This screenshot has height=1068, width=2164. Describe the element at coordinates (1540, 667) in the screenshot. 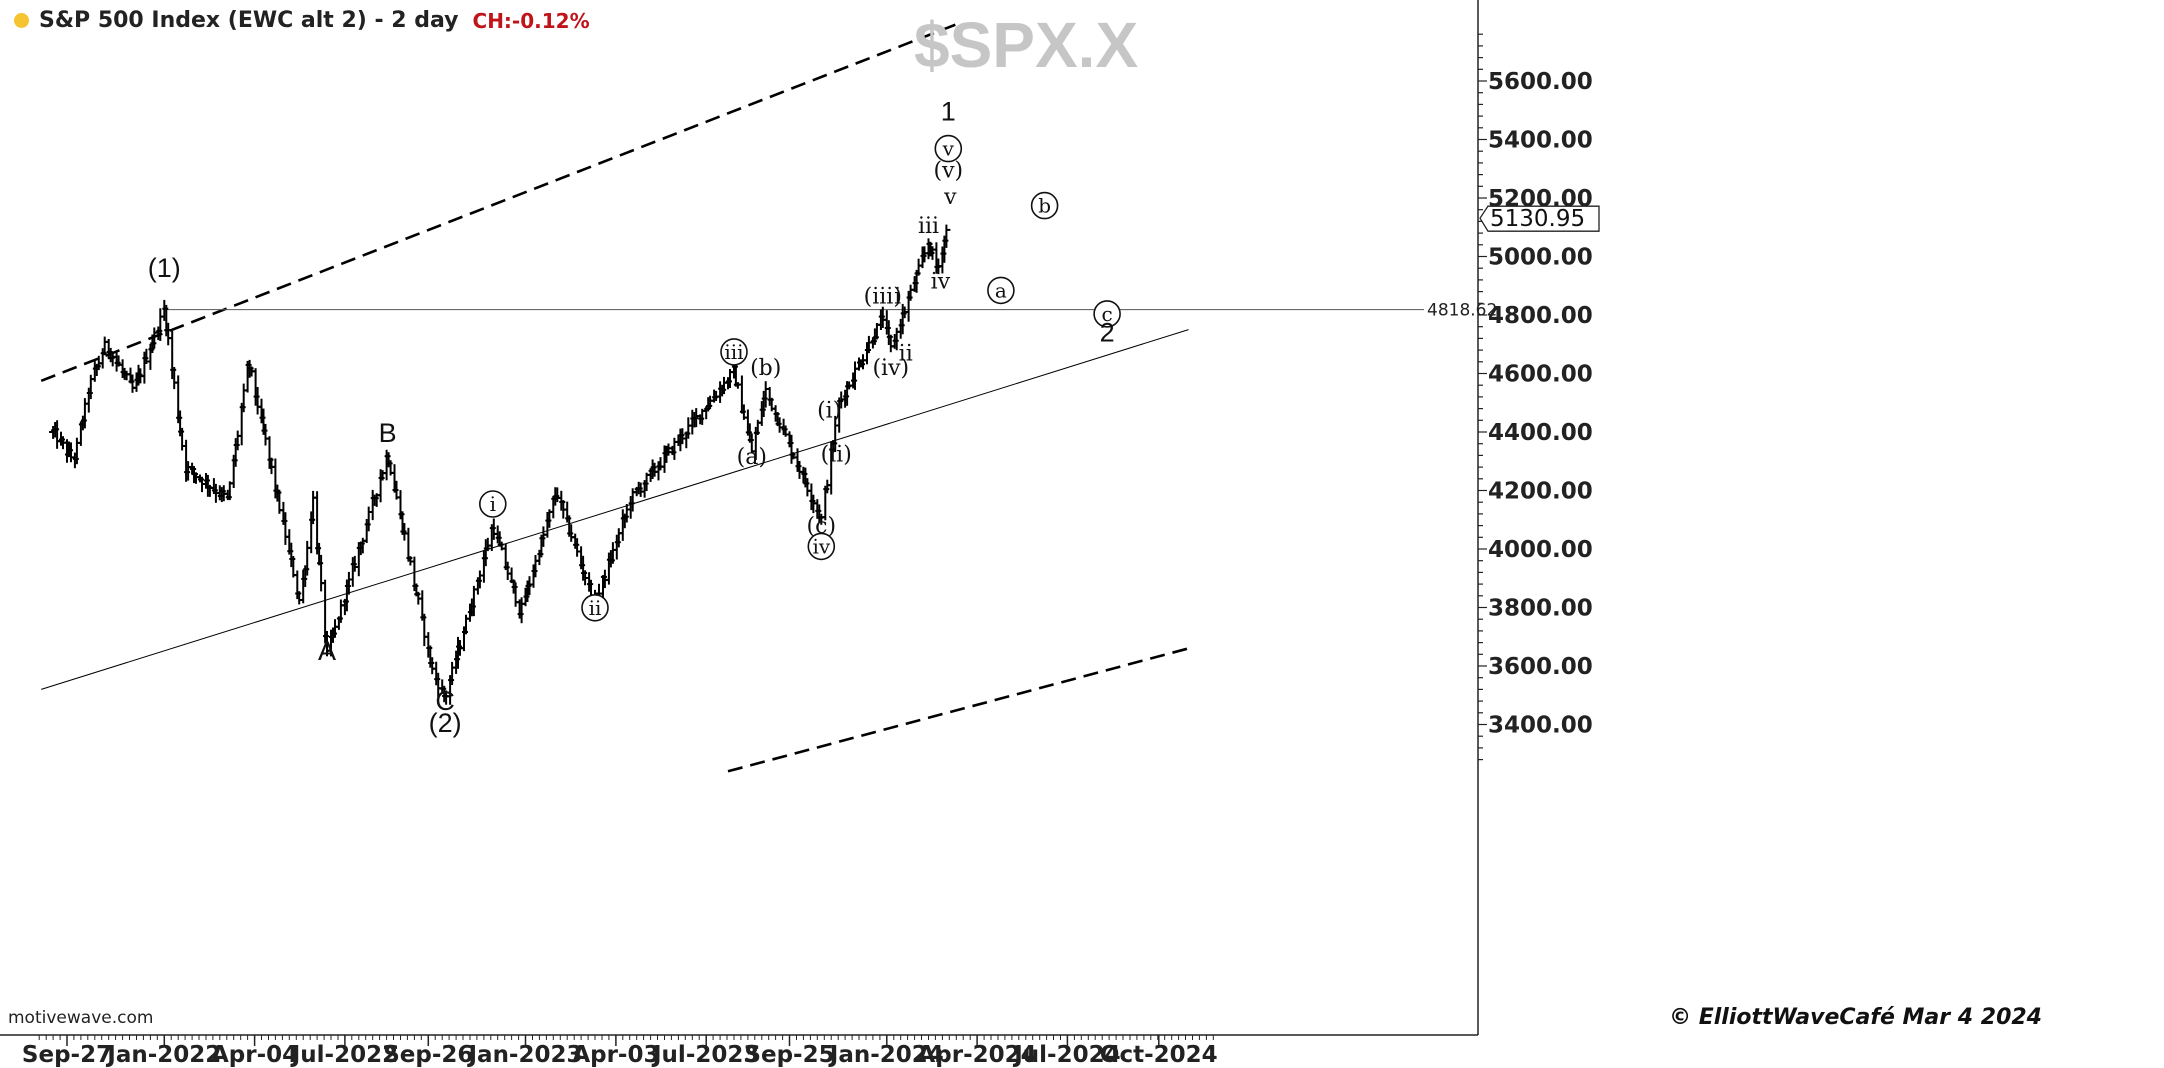

I see `y-tick-label: 3600.00` at that location.